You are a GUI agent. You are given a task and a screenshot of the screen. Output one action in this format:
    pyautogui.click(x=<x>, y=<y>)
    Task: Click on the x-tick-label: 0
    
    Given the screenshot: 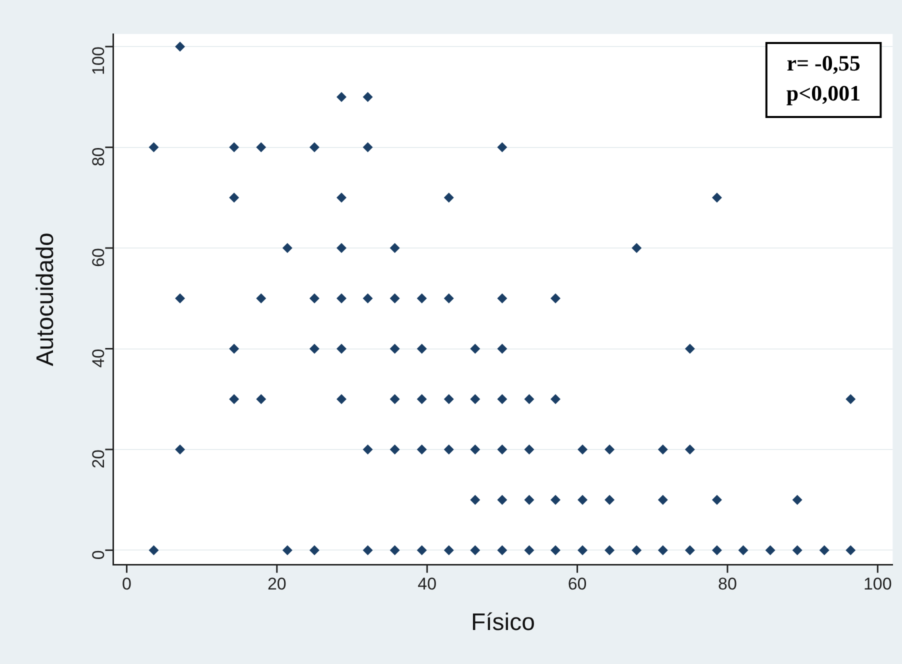 What is the action you would take?
    pyautogui.click(x=127, y=584)
    